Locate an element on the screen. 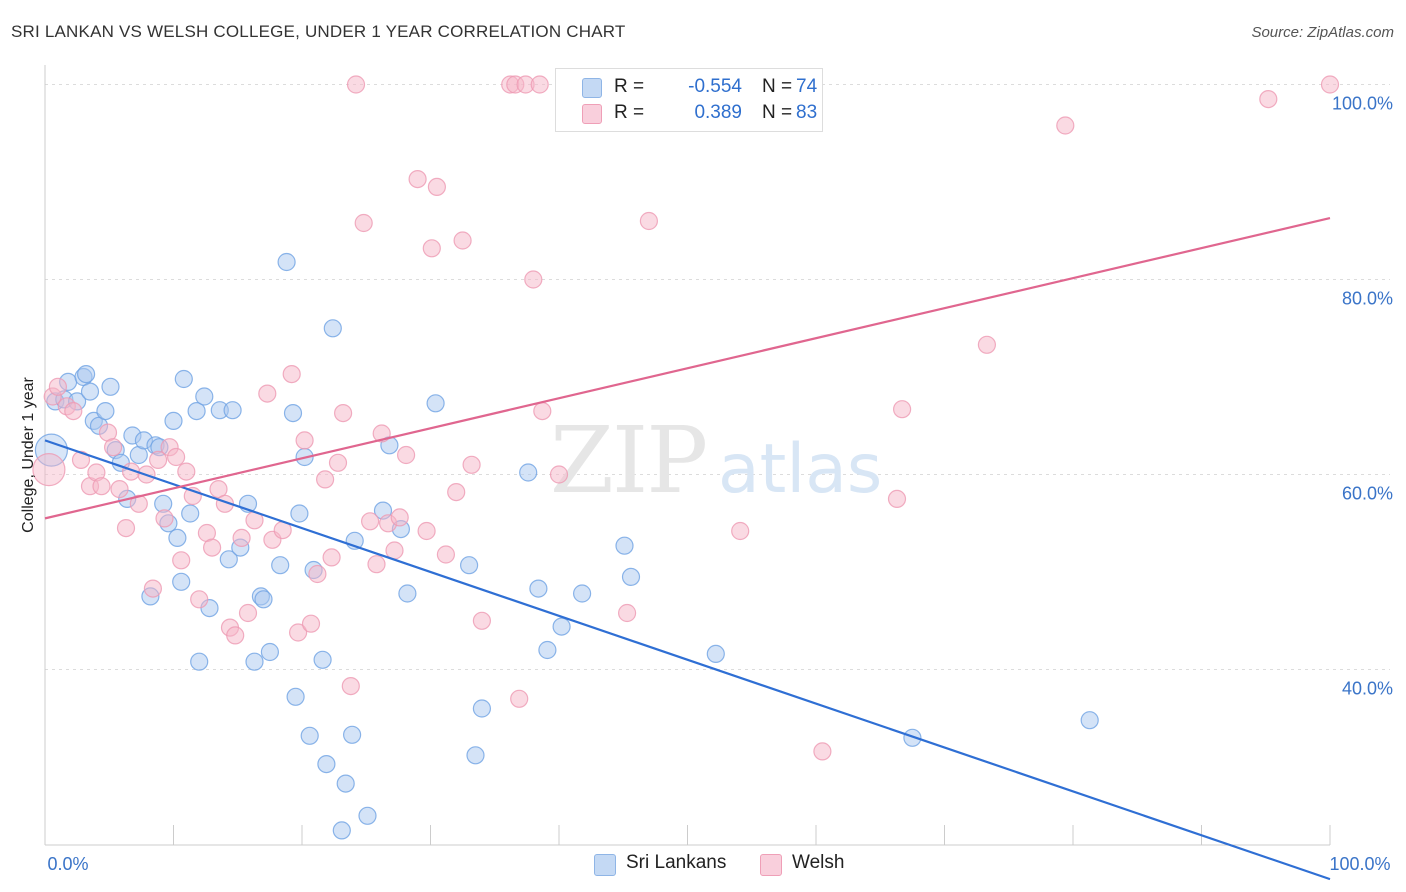 Image resolution: width=1406 pixels, height=892 pixels. legend-label: Sri Lankans is located at coordinates (676, 862).